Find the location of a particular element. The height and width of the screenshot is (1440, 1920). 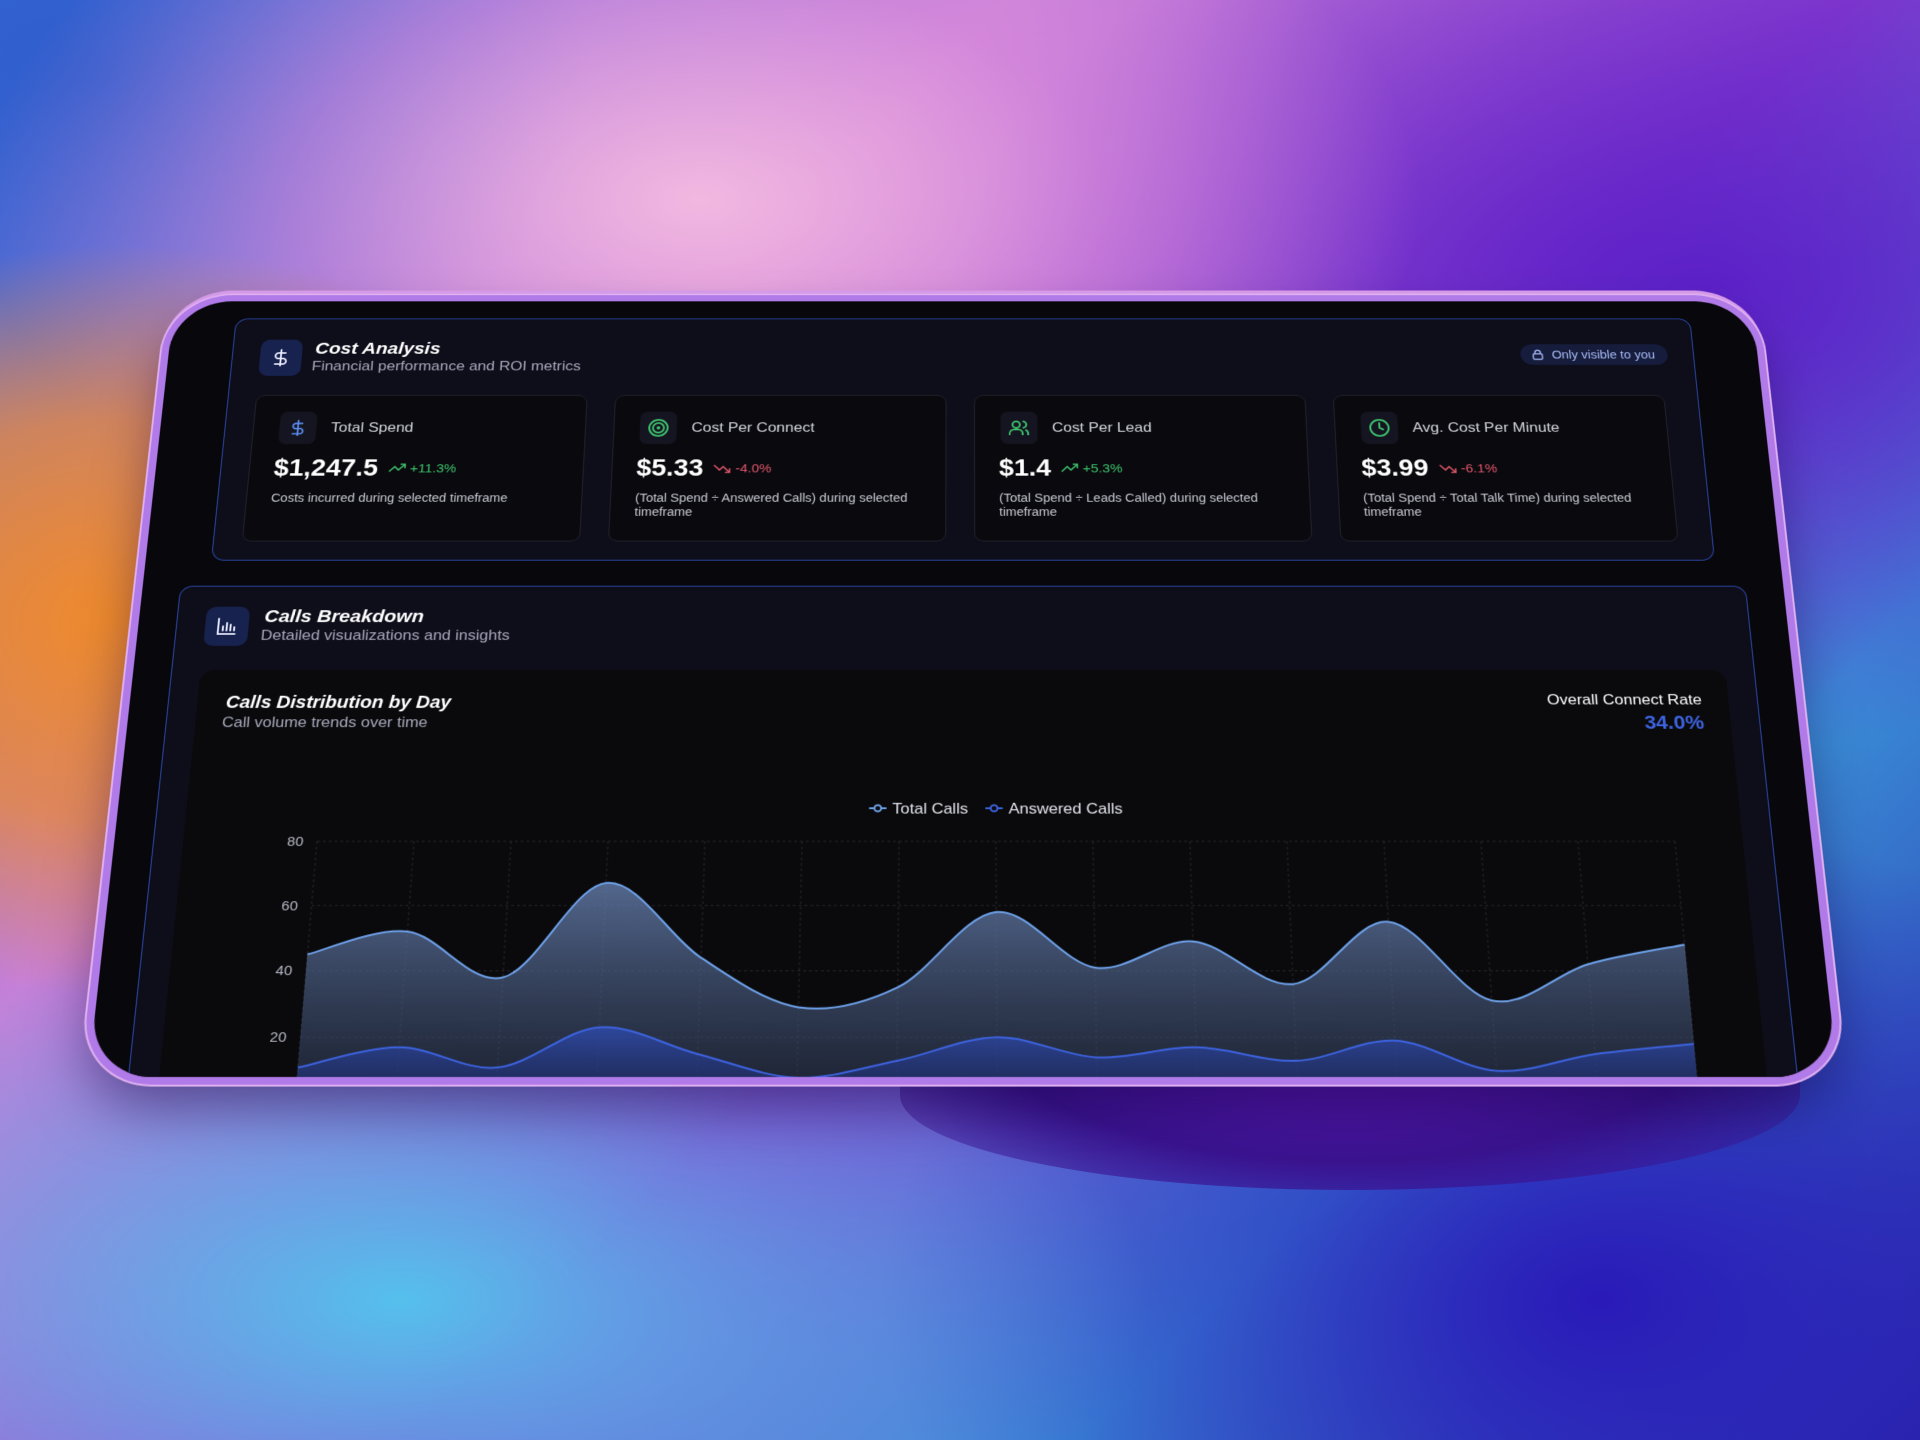

lock-icon is located at coordinates (1538, 354).